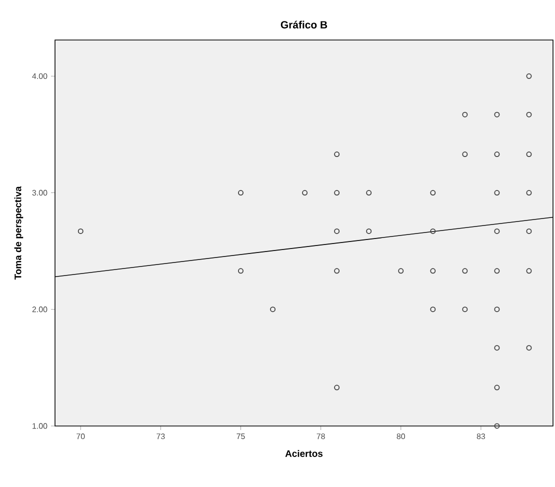  I want to click on x-axis-title: Aciertos, so click(304, 453).